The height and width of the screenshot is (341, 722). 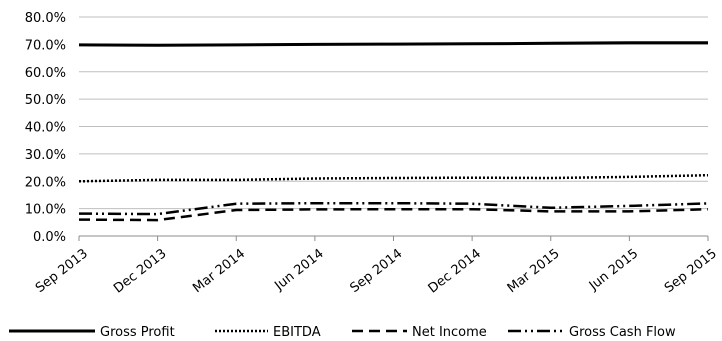 I want to click on y-tick-label: 80.0%, so click(x=45, y=18).